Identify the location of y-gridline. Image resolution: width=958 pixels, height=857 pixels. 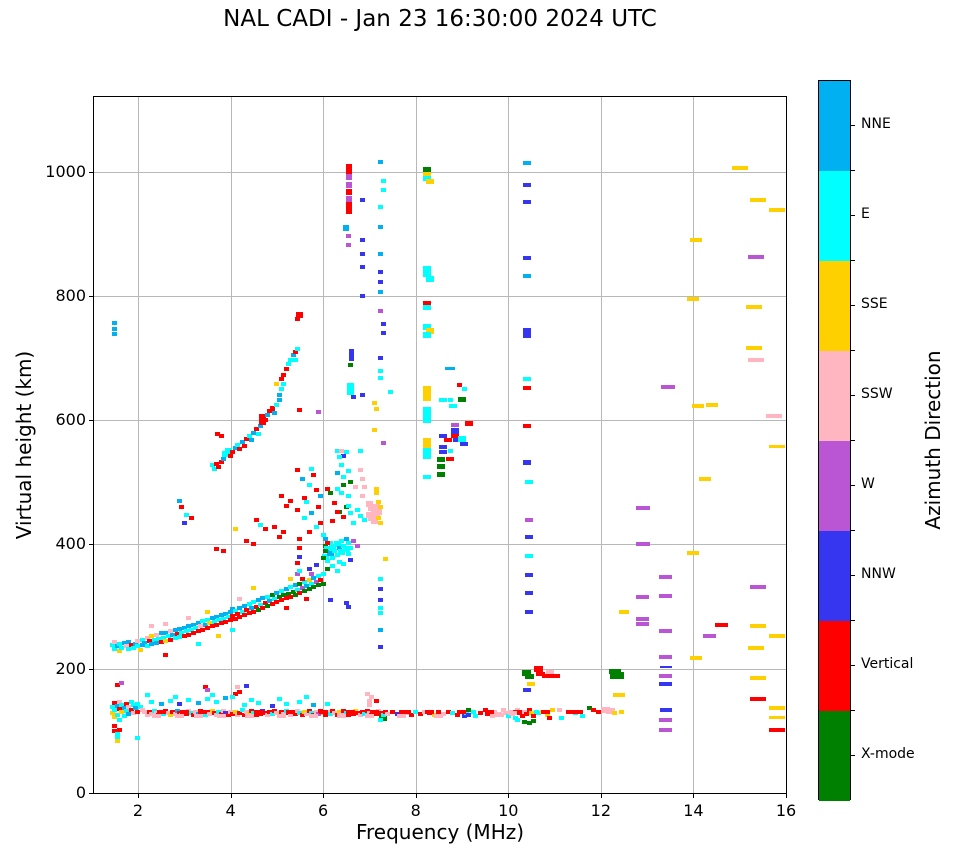
(440, 296).